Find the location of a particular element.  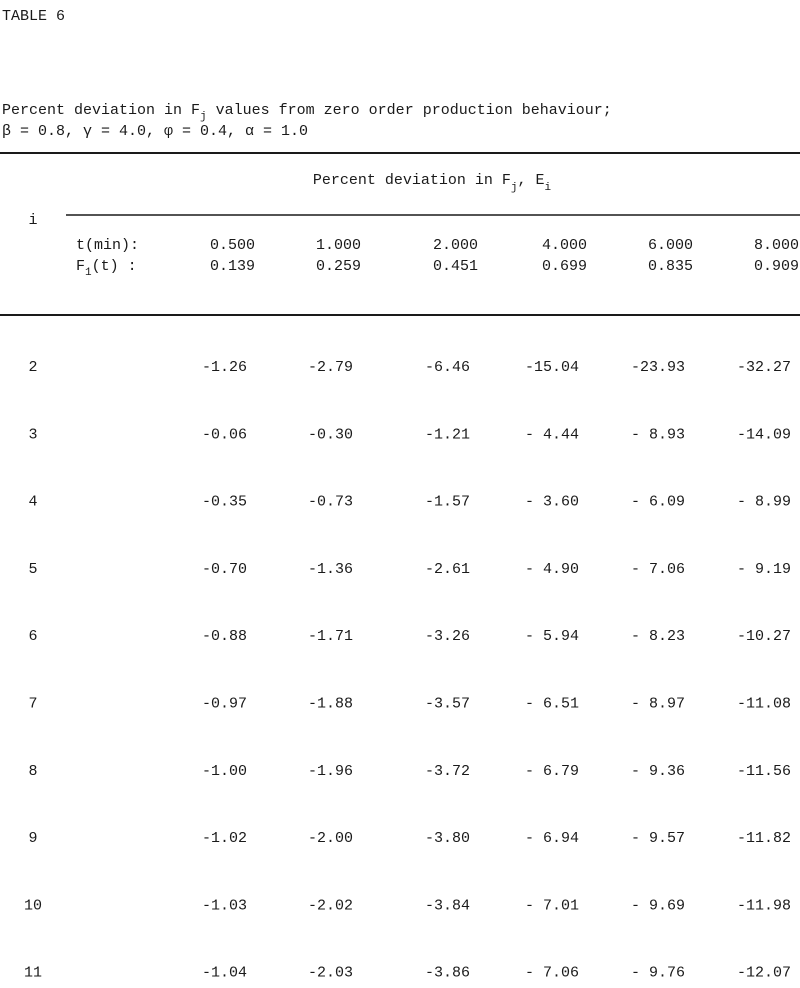

cell: -1.02 is located at coordinates (224, 838).